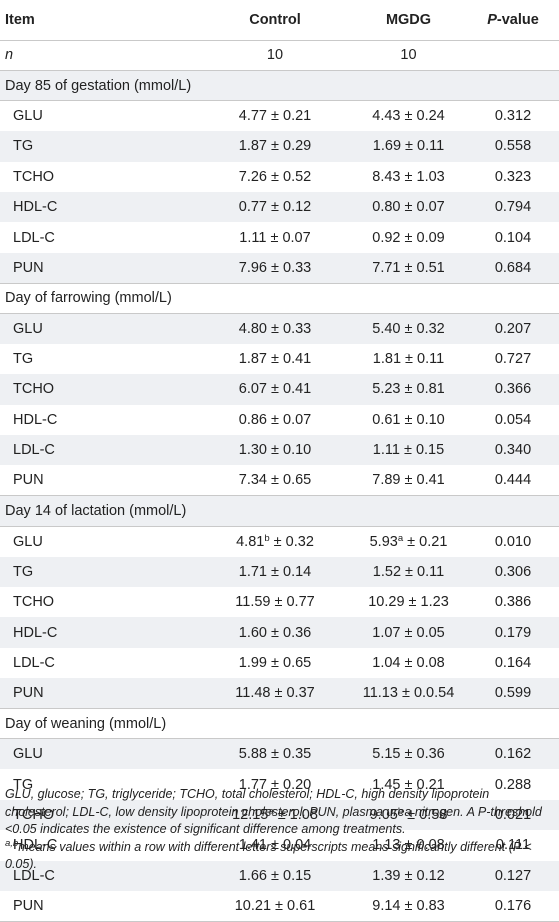 Image resolution: width=559 pixels, height=922 pixels. I want to click on cell-control: 10.21 ± 0.61, so click(275, 905).